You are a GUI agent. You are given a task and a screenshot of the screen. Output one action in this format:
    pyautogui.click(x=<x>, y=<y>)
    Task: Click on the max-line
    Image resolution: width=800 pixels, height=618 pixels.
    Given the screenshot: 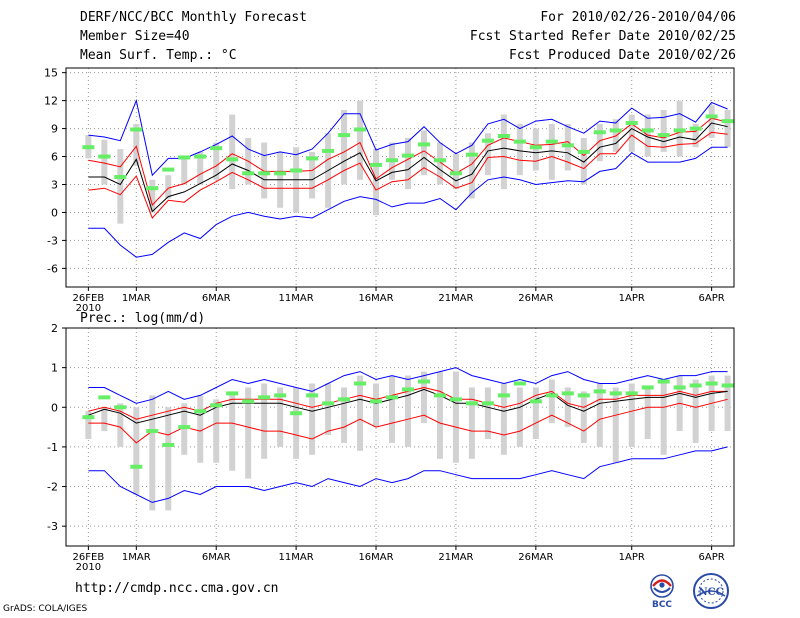 What is the action you would take?
    pyautogui.click(x=408, y=137)
    